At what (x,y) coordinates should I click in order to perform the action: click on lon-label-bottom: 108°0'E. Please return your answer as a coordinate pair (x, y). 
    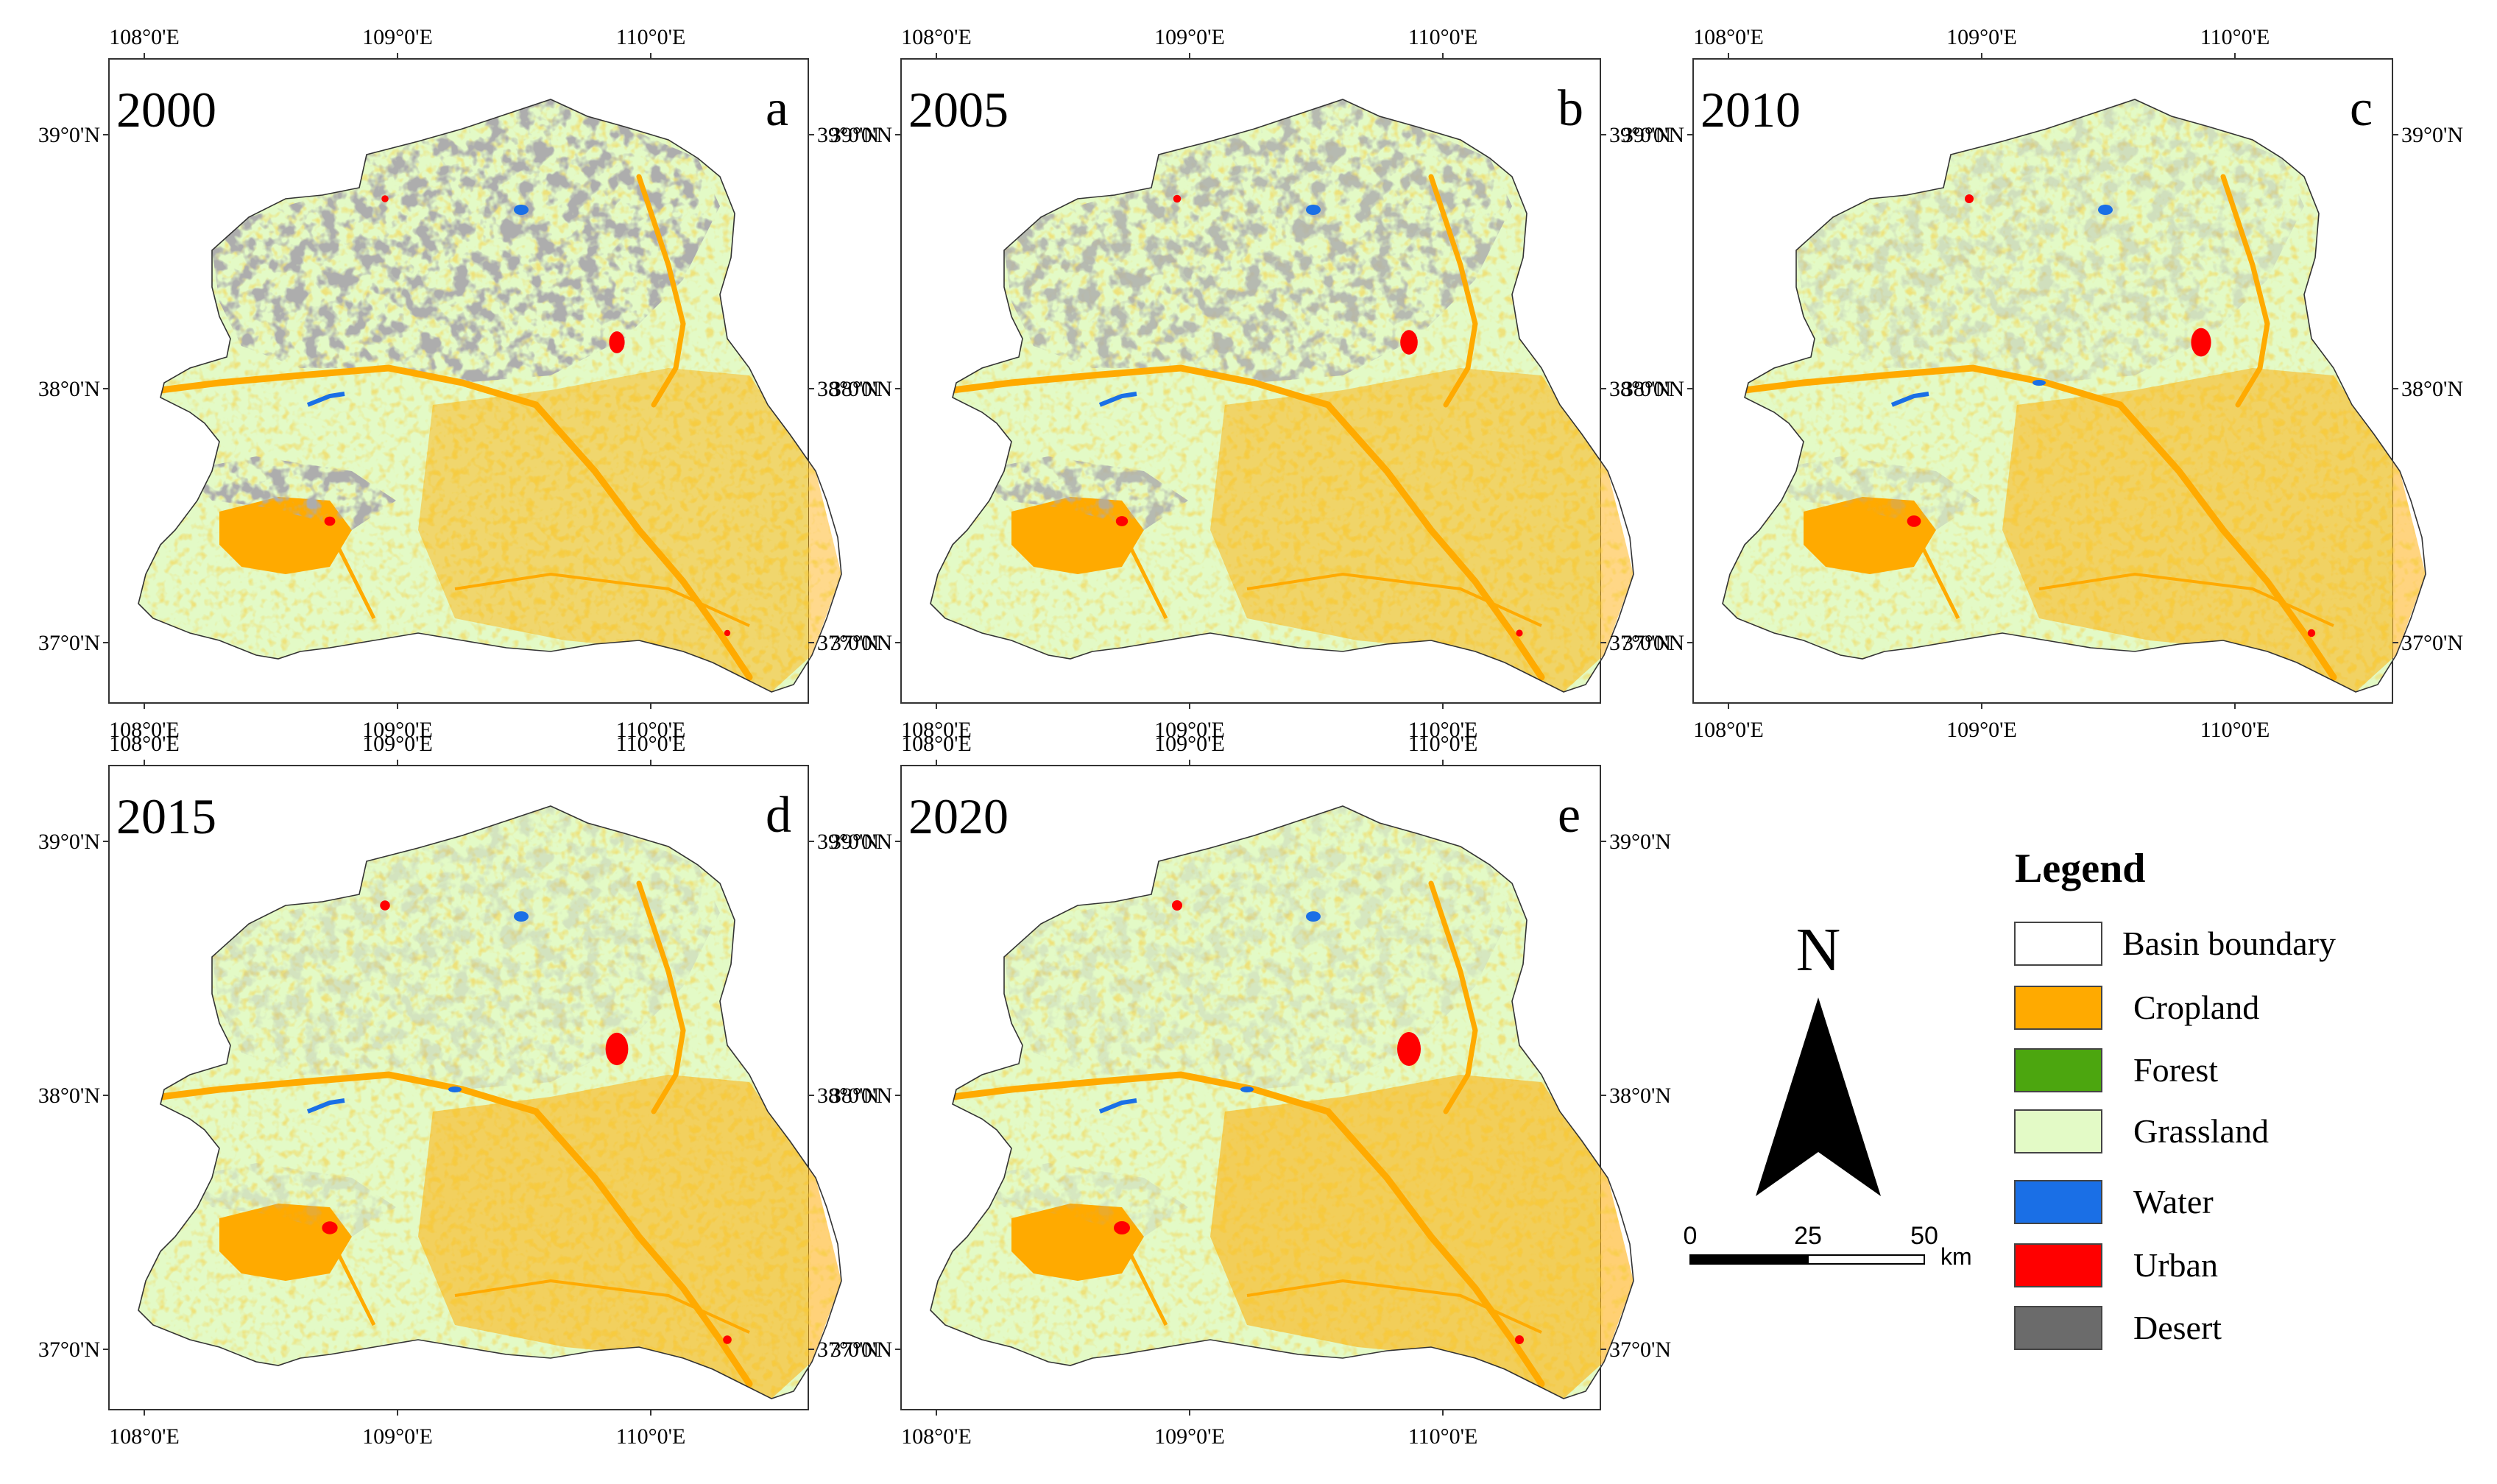
    Looking at the image, I should click on (145, 1436).